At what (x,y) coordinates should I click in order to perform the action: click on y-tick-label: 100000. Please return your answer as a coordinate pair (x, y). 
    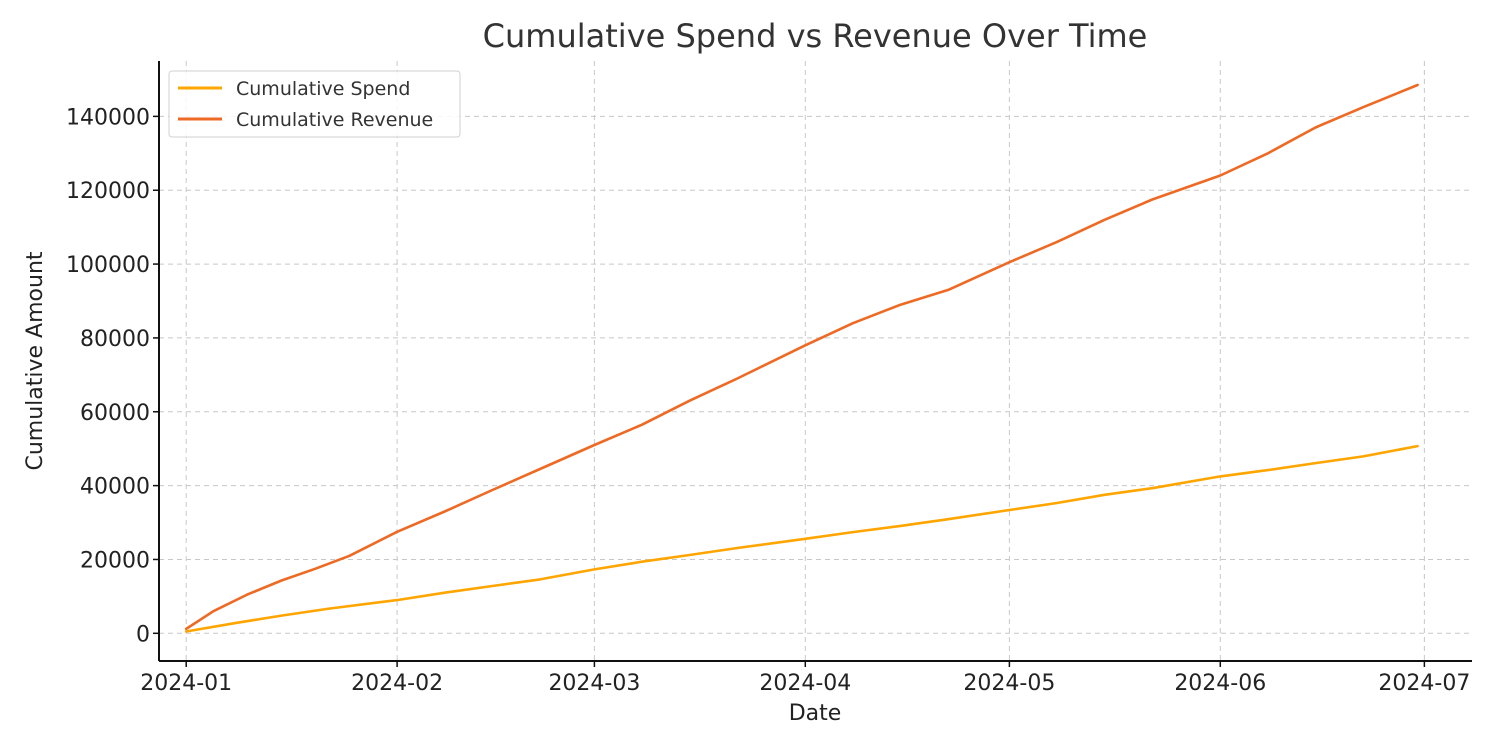
    Looking at the image, I should click on (108, 265).